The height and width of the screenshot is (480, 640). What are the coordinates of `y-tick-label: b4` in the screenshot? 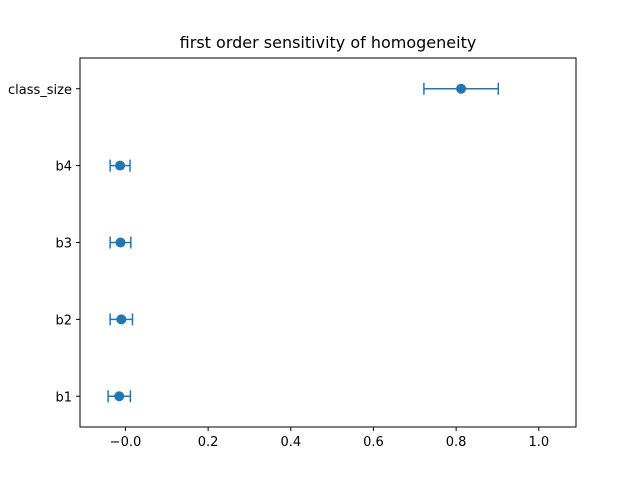 It's located at (63, 167).